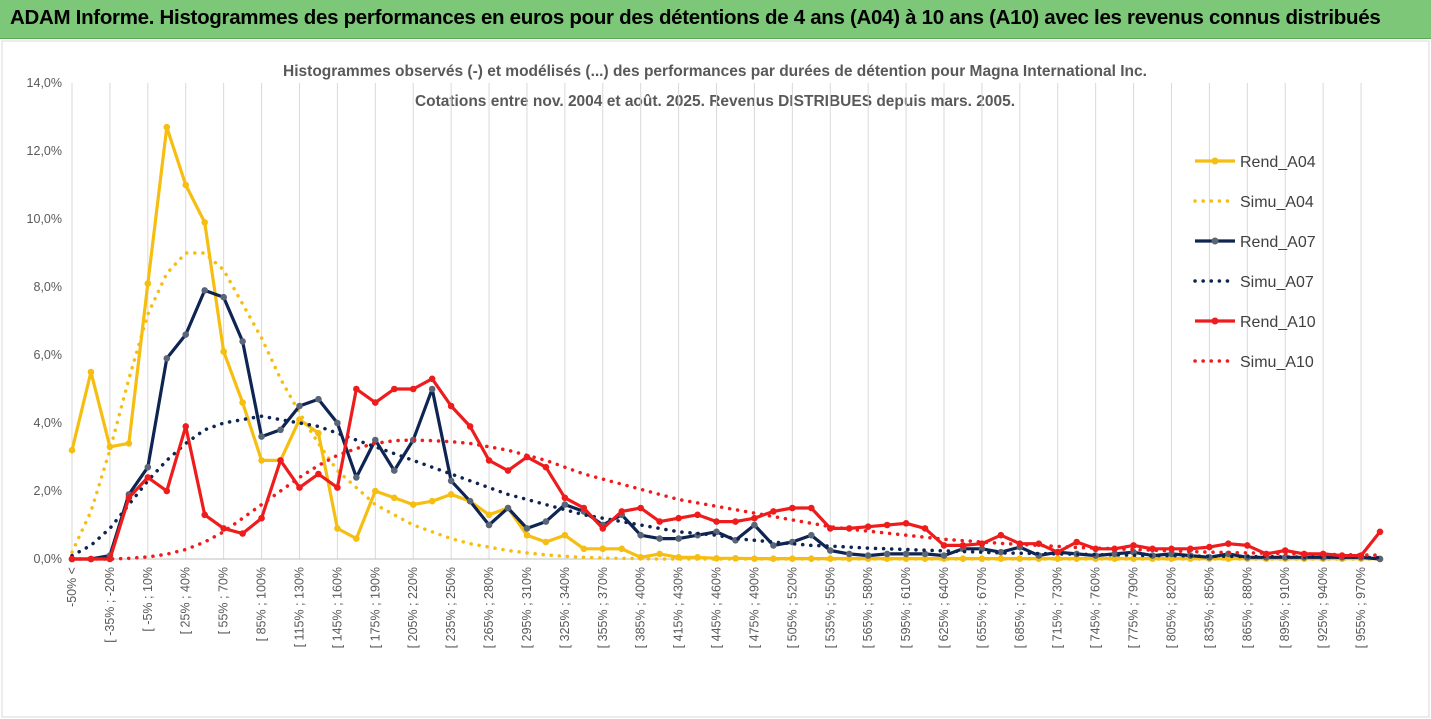 This screenshot has height=719, width=1431. I want to click on x-tick-label: [ 625% ; 640%, so click(944, 607).